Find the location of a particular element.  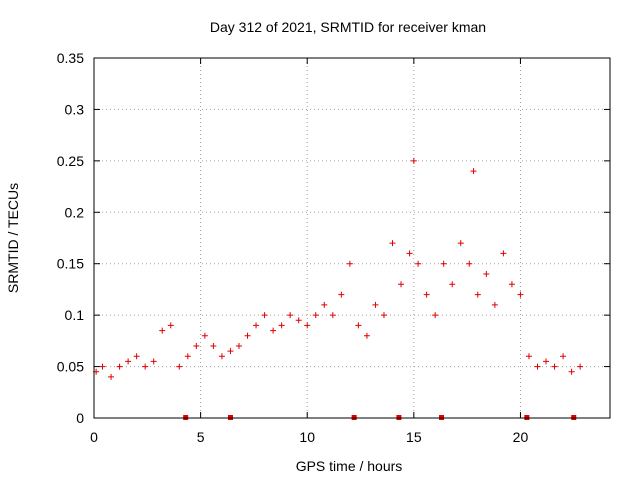

y-tick-label: 0 is located at coordinates (80, 418).